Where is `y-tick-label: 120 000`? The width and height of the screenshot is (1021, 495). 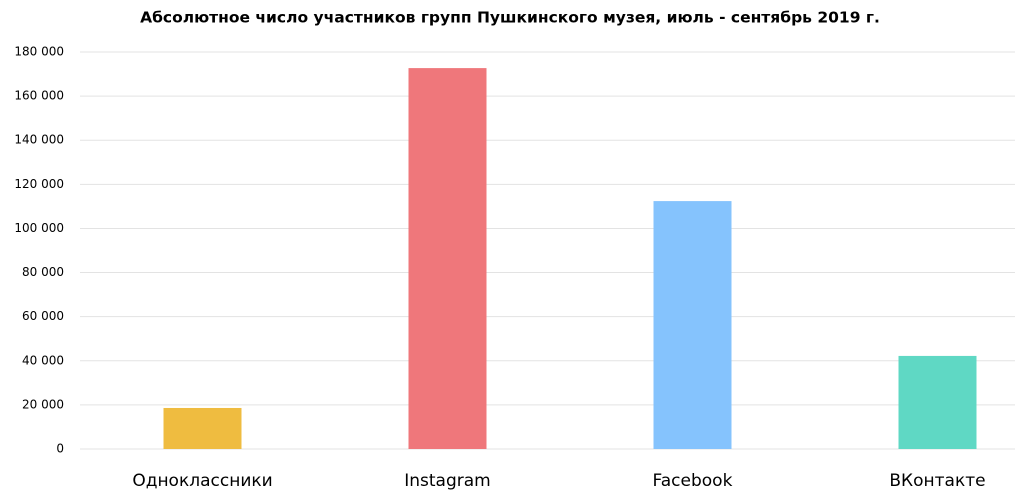
y-tick-label: 120 000 is located at coordinates (39, 184).